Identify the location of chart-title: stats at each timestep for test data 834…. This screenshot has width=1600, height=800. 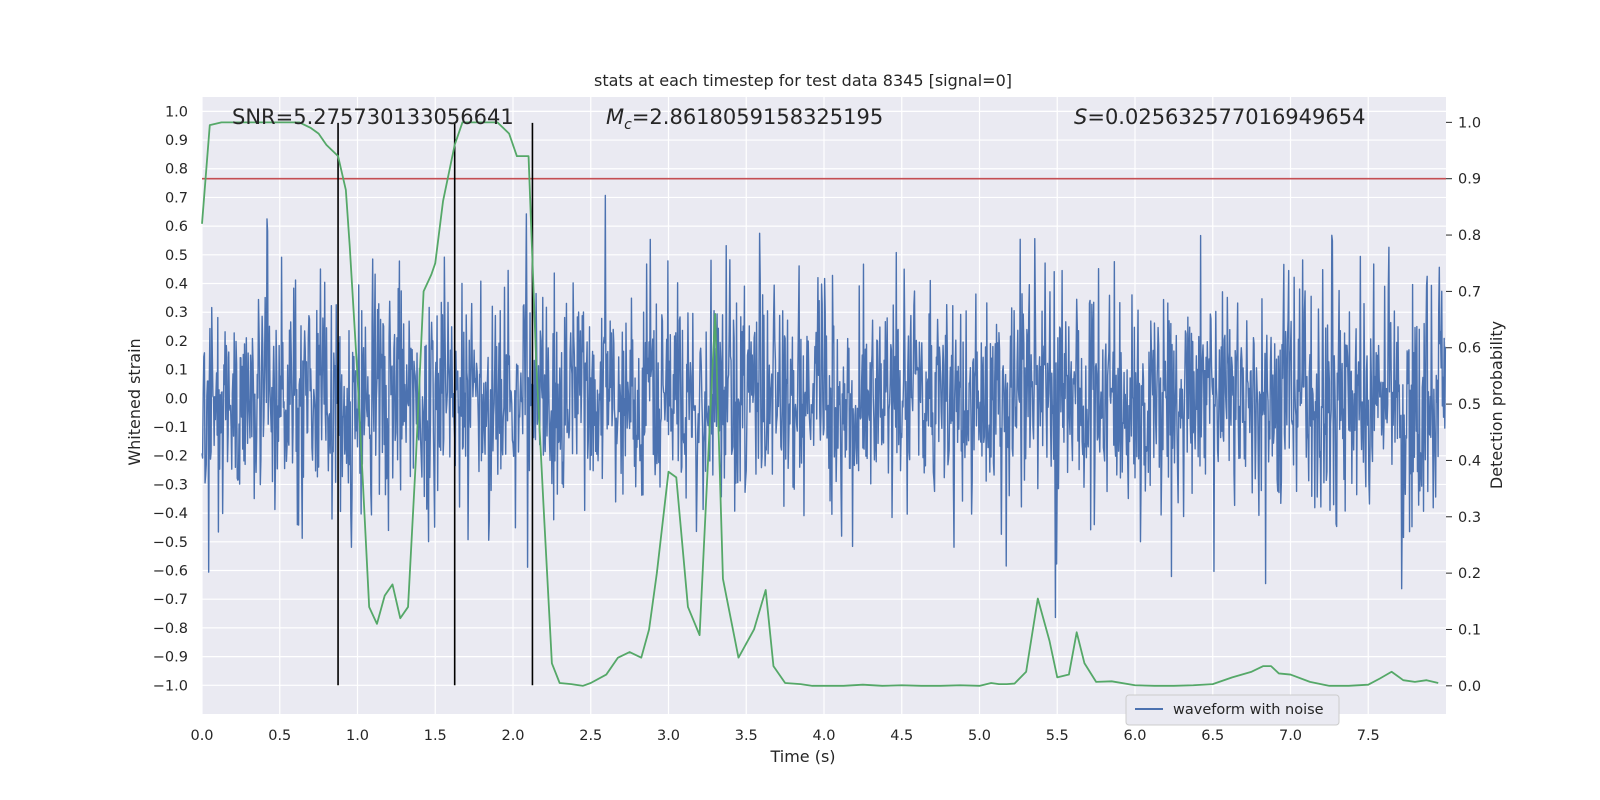
(803, 80).